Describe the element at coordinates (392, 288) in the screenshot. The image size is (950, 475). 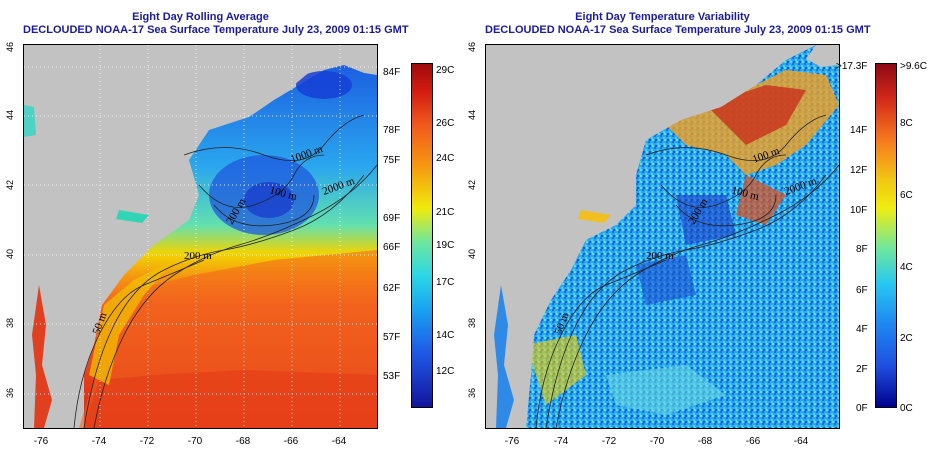
I see `left-colorbar-f-62: 62F` at that location.